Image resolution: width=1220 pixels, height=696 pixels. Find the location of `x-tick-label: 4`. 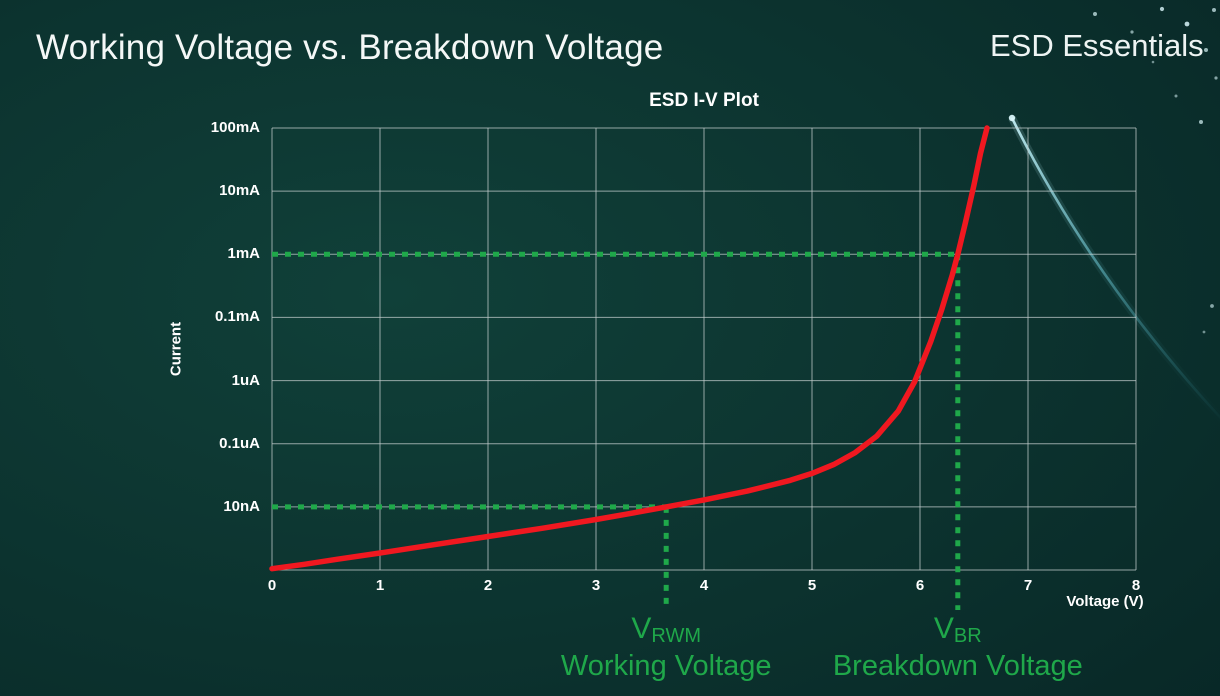

x-tick-label: 4 is located at coordinates (704, 585).